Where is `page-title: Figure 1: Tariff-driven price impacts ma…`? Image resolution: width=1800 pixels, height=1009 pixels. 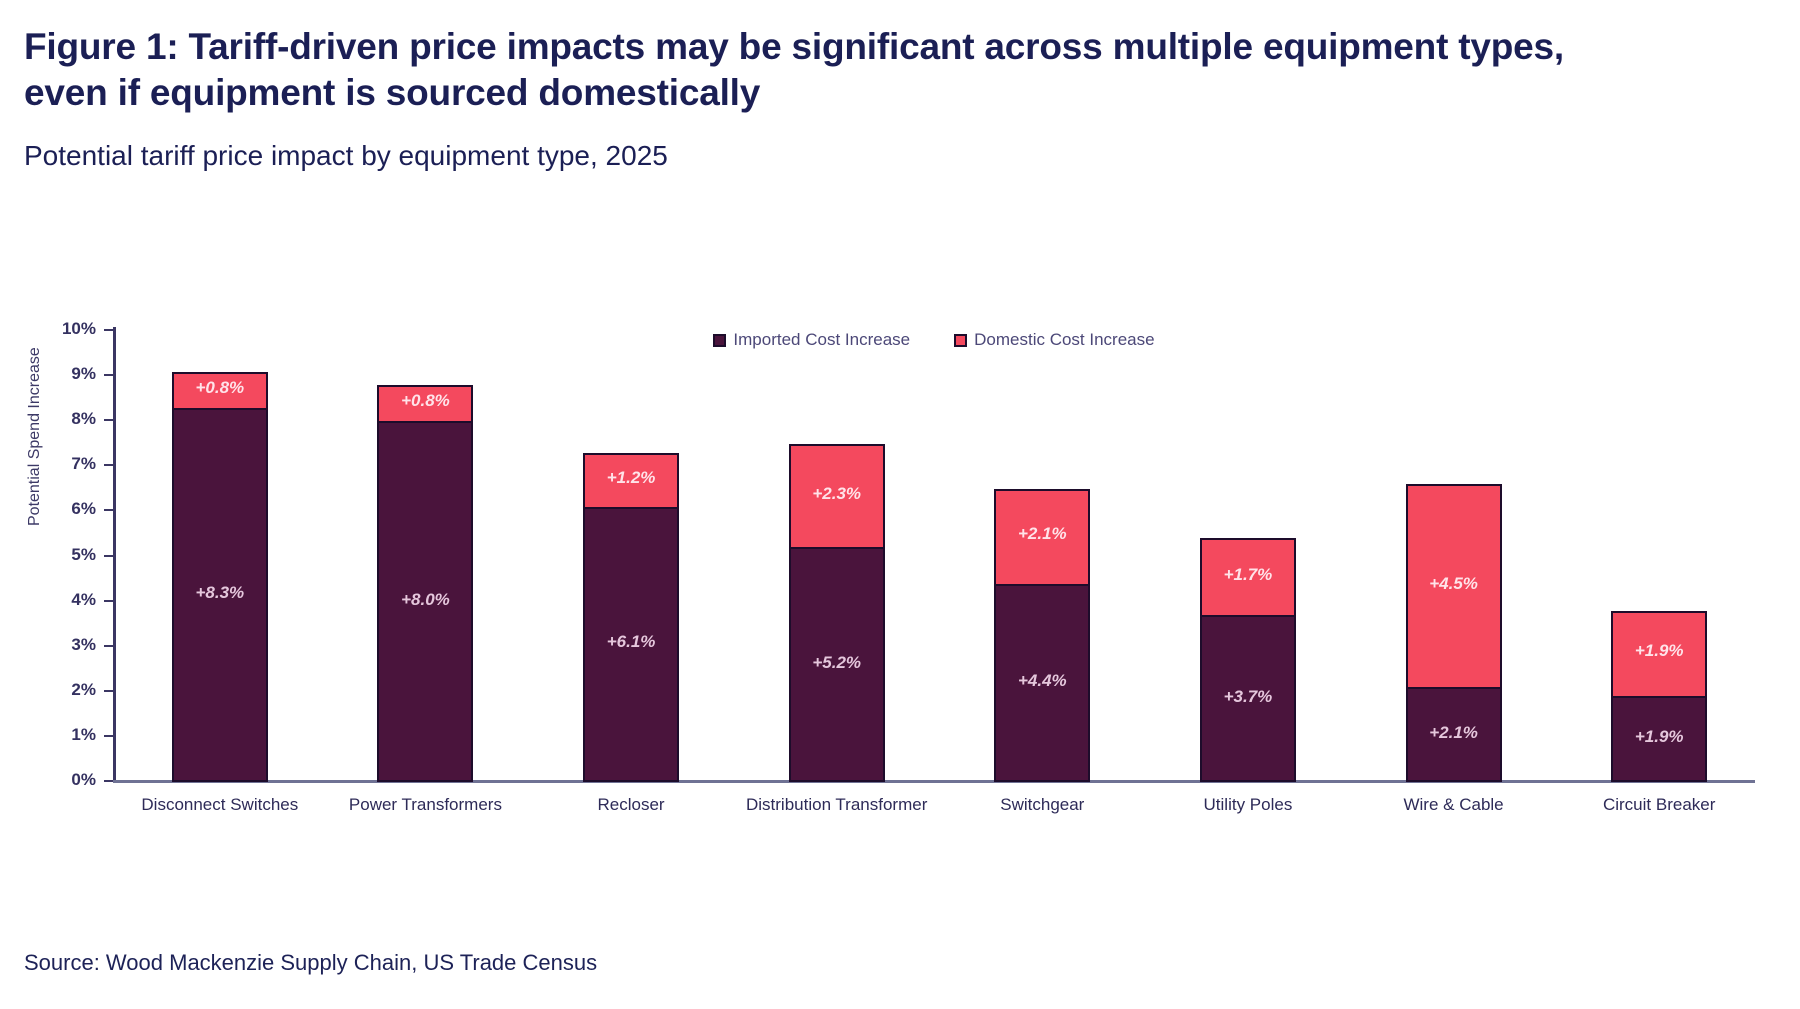 page-title: Figure 1: Tariff-driven price impacts ma… is located at coordinates (794, 70).